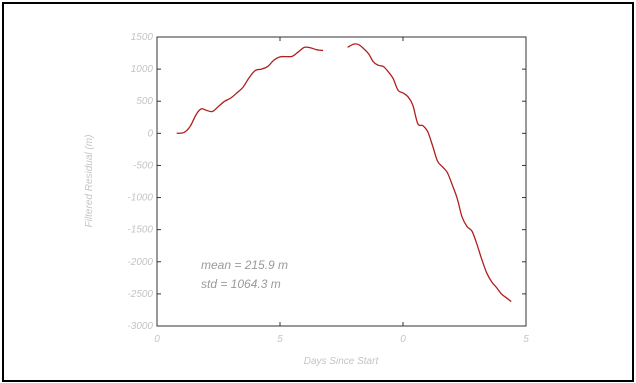 This screenshot has height=383, width=636. What do you see at coordinates (241, 284) in the screenshot?
I see `std-annotation: std = 1064.3 m` at bounding box center [241, 284].